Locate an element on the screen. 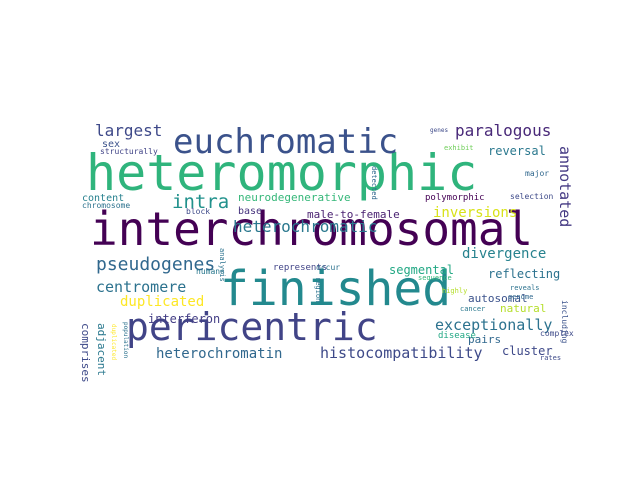 This screenshot has height=480, width=640. word-30: chromosome is located at coordinates (106, 205).